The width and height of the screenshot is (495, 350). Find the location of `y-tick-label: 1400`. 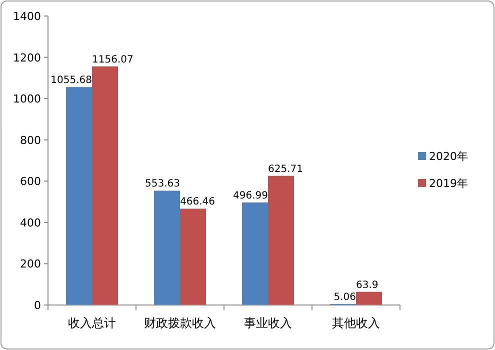

y-tick-label: 1400 is located at coordinates (27, 16).